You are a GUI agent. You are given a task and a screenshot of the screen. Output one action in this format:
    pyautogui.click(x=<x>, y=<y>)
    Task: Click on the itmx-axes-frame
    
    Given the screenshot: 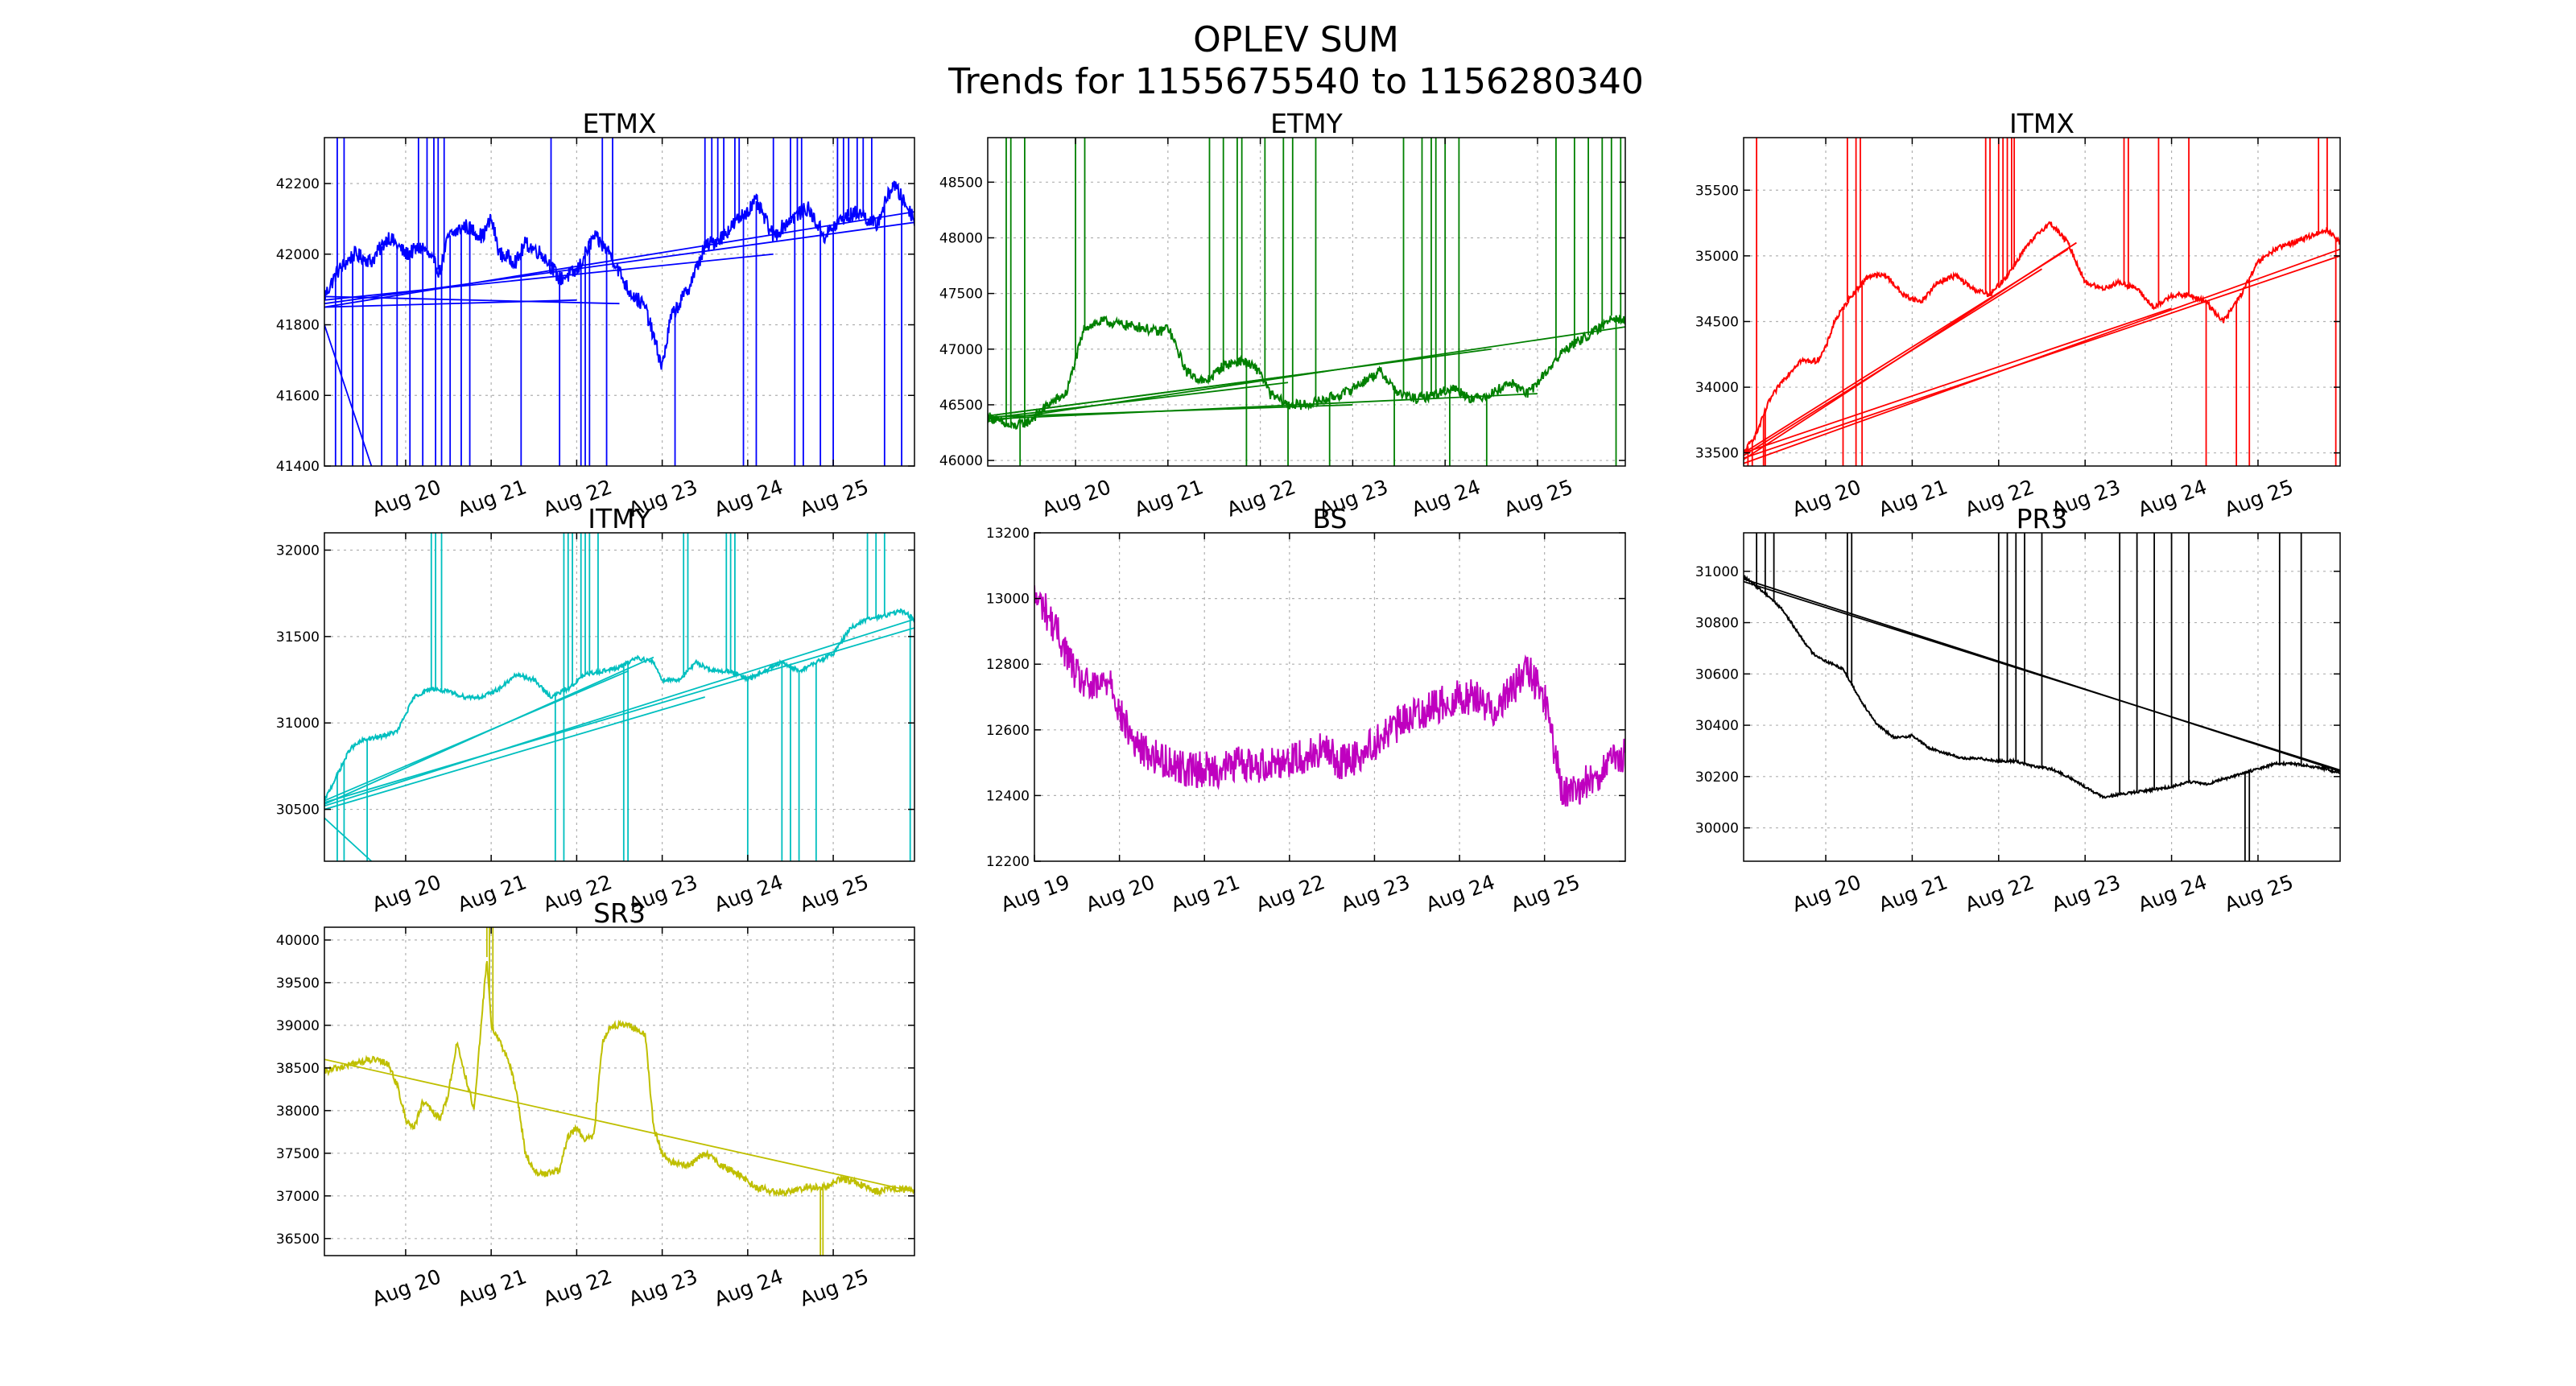 What is the action you would take?
    pyautogui.click(x=2042, y=302)
    